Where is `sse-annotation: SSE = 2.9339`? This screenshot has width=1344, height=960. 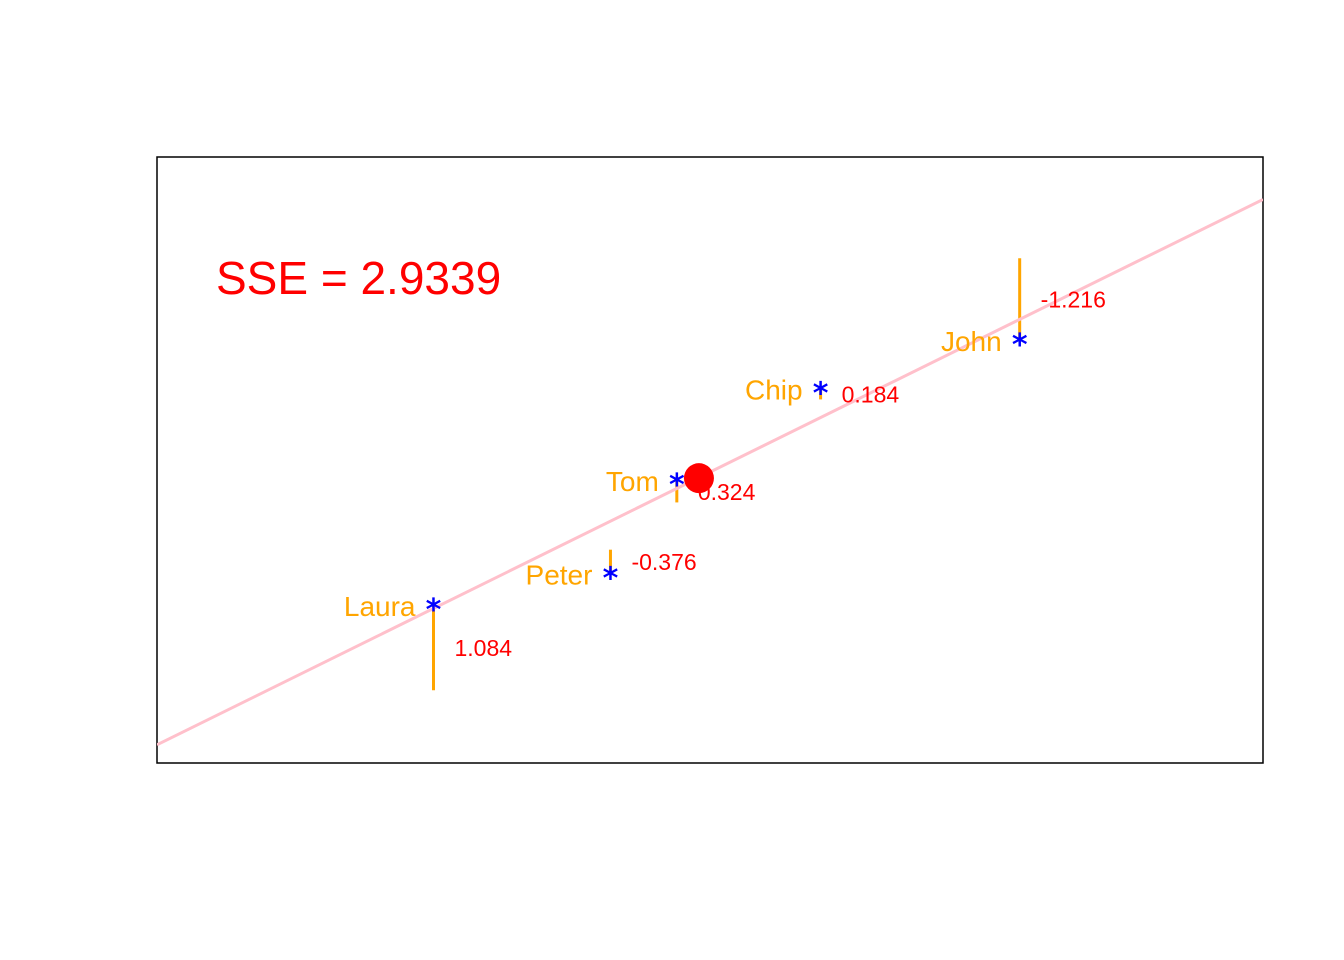 sse-annotation: SSE = 2.9339 is located at coordinates (358, 278).